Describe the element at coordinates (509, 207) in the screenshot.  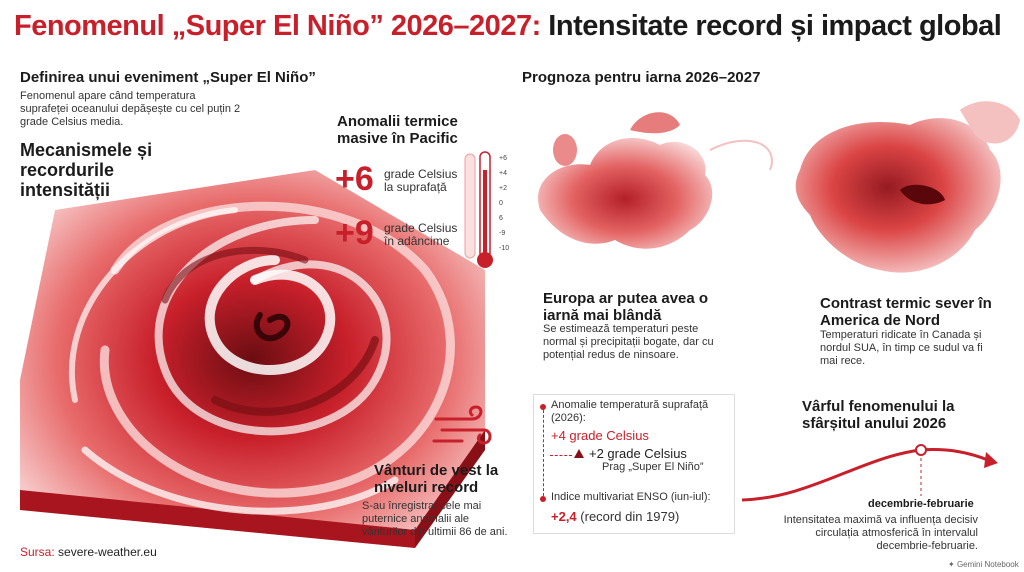
I see `thermometer-scale: +6 +4 +2 0 6 -9 -10` at that location.